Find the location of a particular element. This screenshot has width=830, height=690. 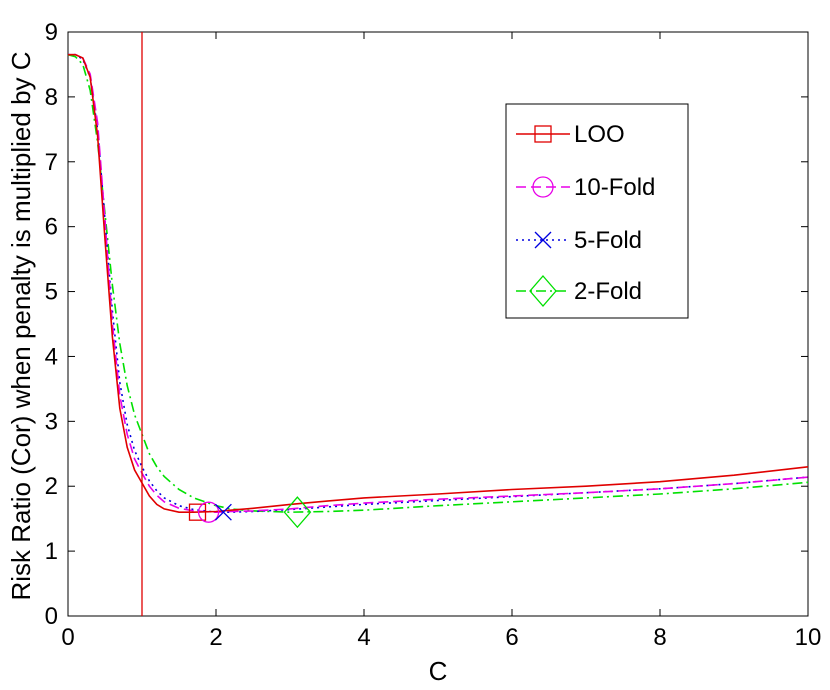

y-tick-label: 0 is located at coordinates (51, 616).